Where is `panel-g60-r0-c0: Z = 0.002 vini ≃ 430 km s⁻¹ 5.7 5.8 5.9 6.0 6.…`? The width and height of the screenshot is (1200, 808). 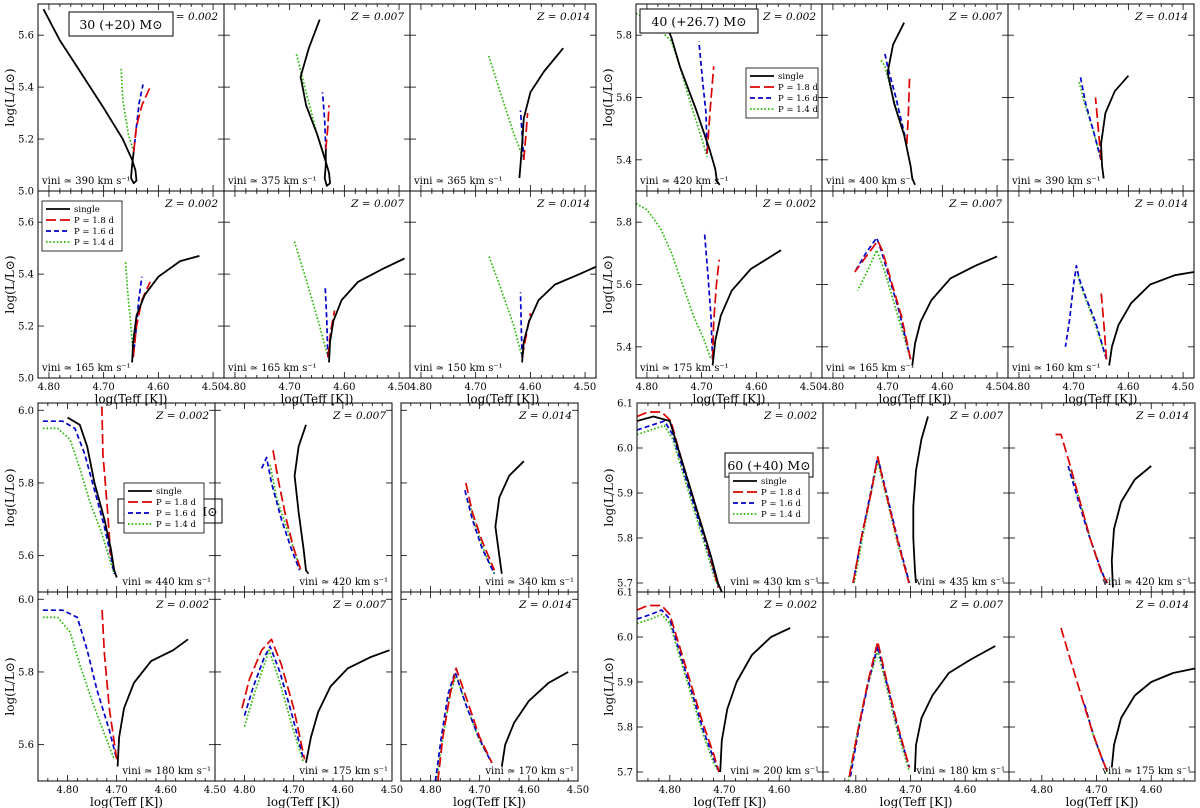 panel-g60-r0-c0: Z = 0.002 vini ≃ 430 km s⁻¹ 5.7 5.8 5.9 6.0 6.… is located at coordinates (713, 496).